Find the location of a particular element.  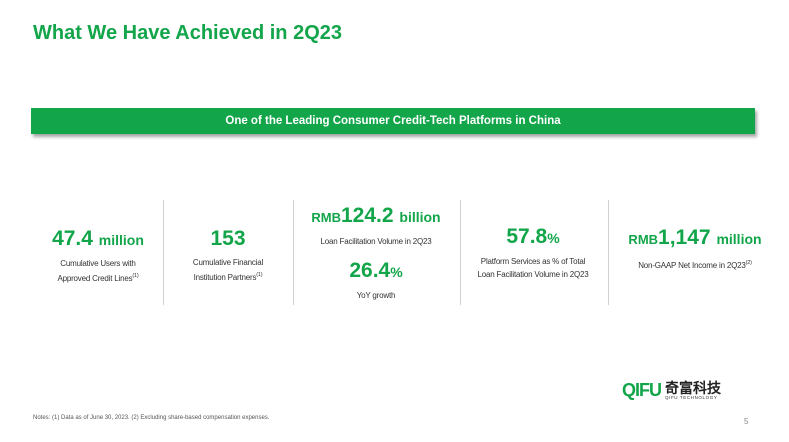

label-line: Cumulative Financial is located at coordinates (228, 262).